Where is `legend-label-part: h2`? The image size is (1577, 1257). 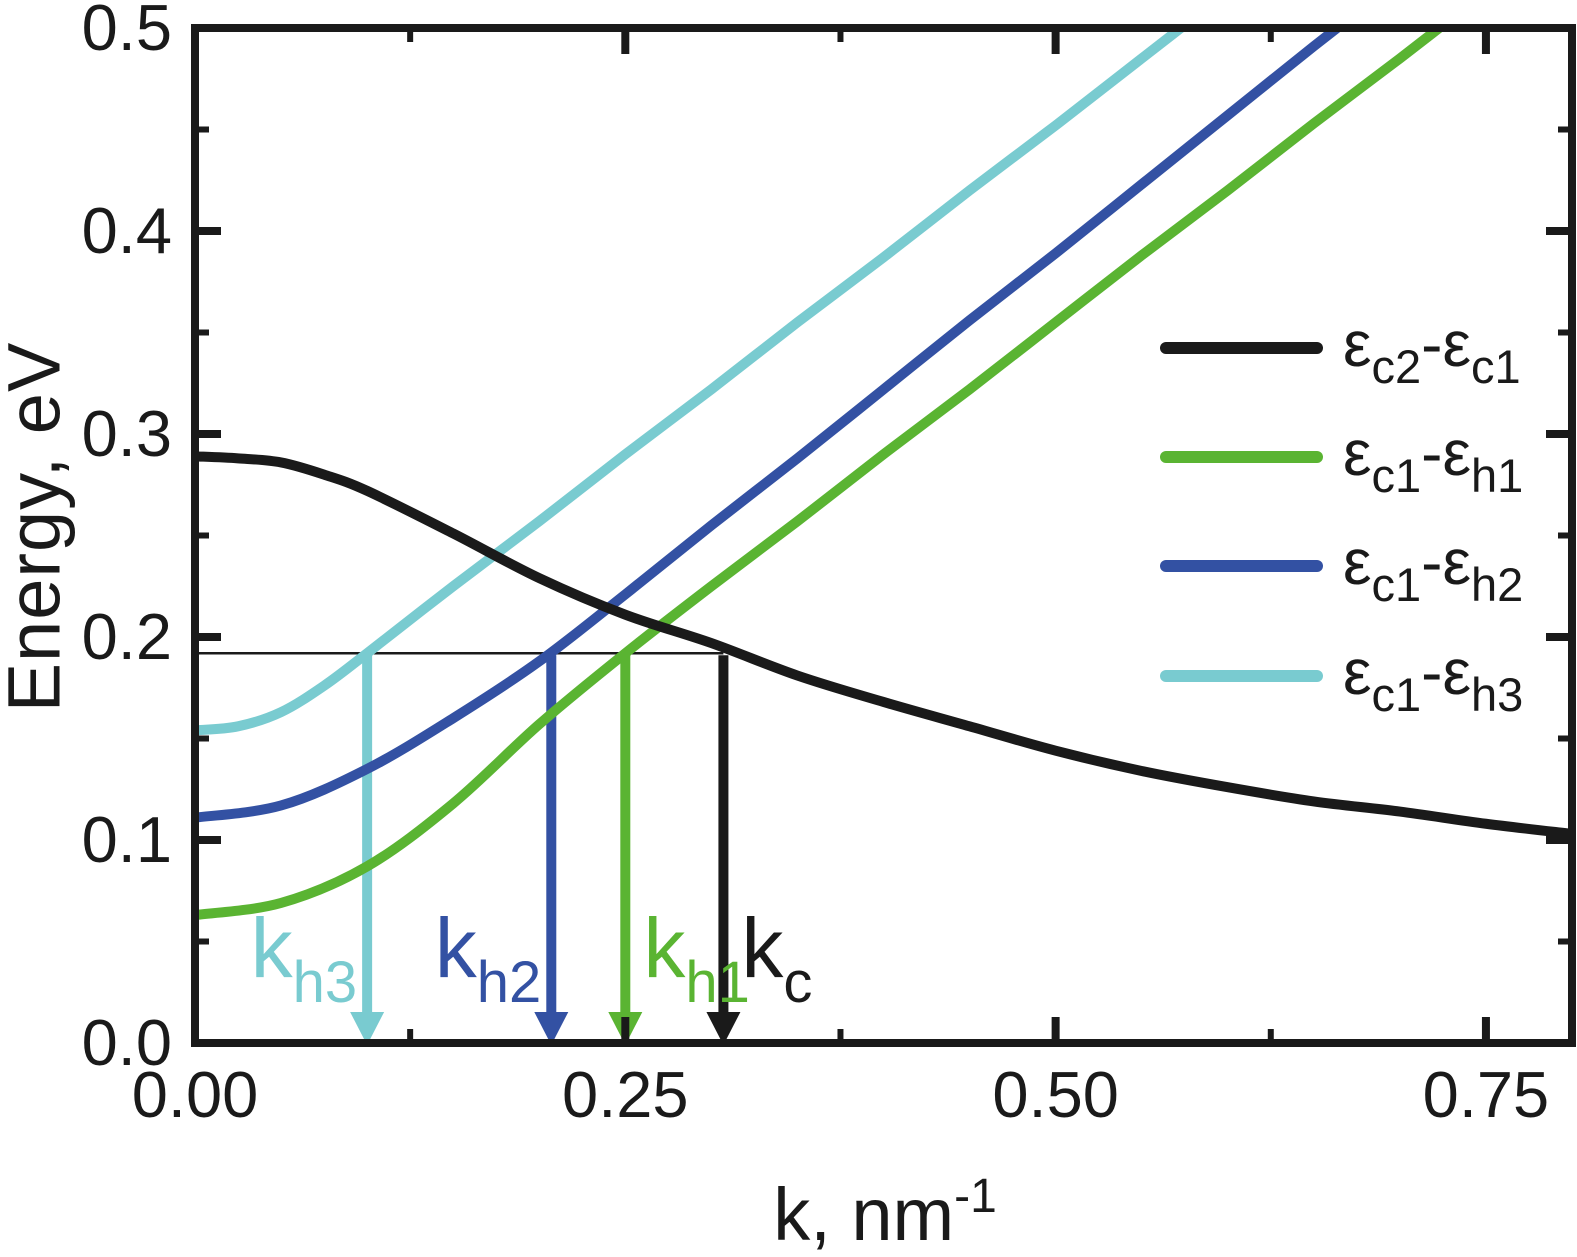 legend-label-part: h2 is located at coordinates (1497, 584).